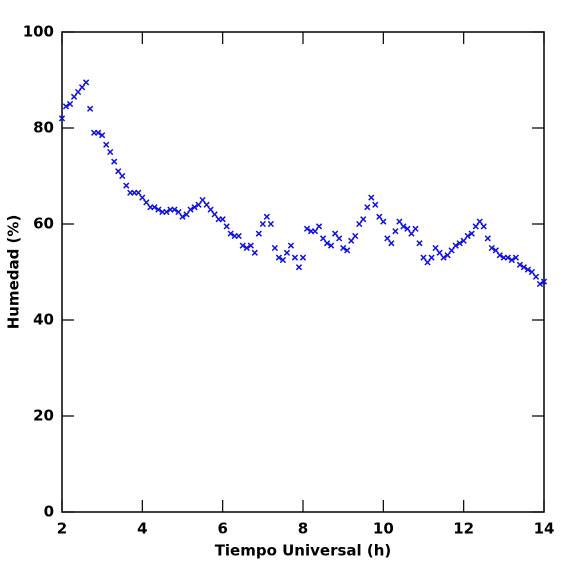 The width and height of the screenshot is (574, 574). Describe the element at coordinates (43, 224) in the screenshot. I see `y-tick-label: 60` at that location.